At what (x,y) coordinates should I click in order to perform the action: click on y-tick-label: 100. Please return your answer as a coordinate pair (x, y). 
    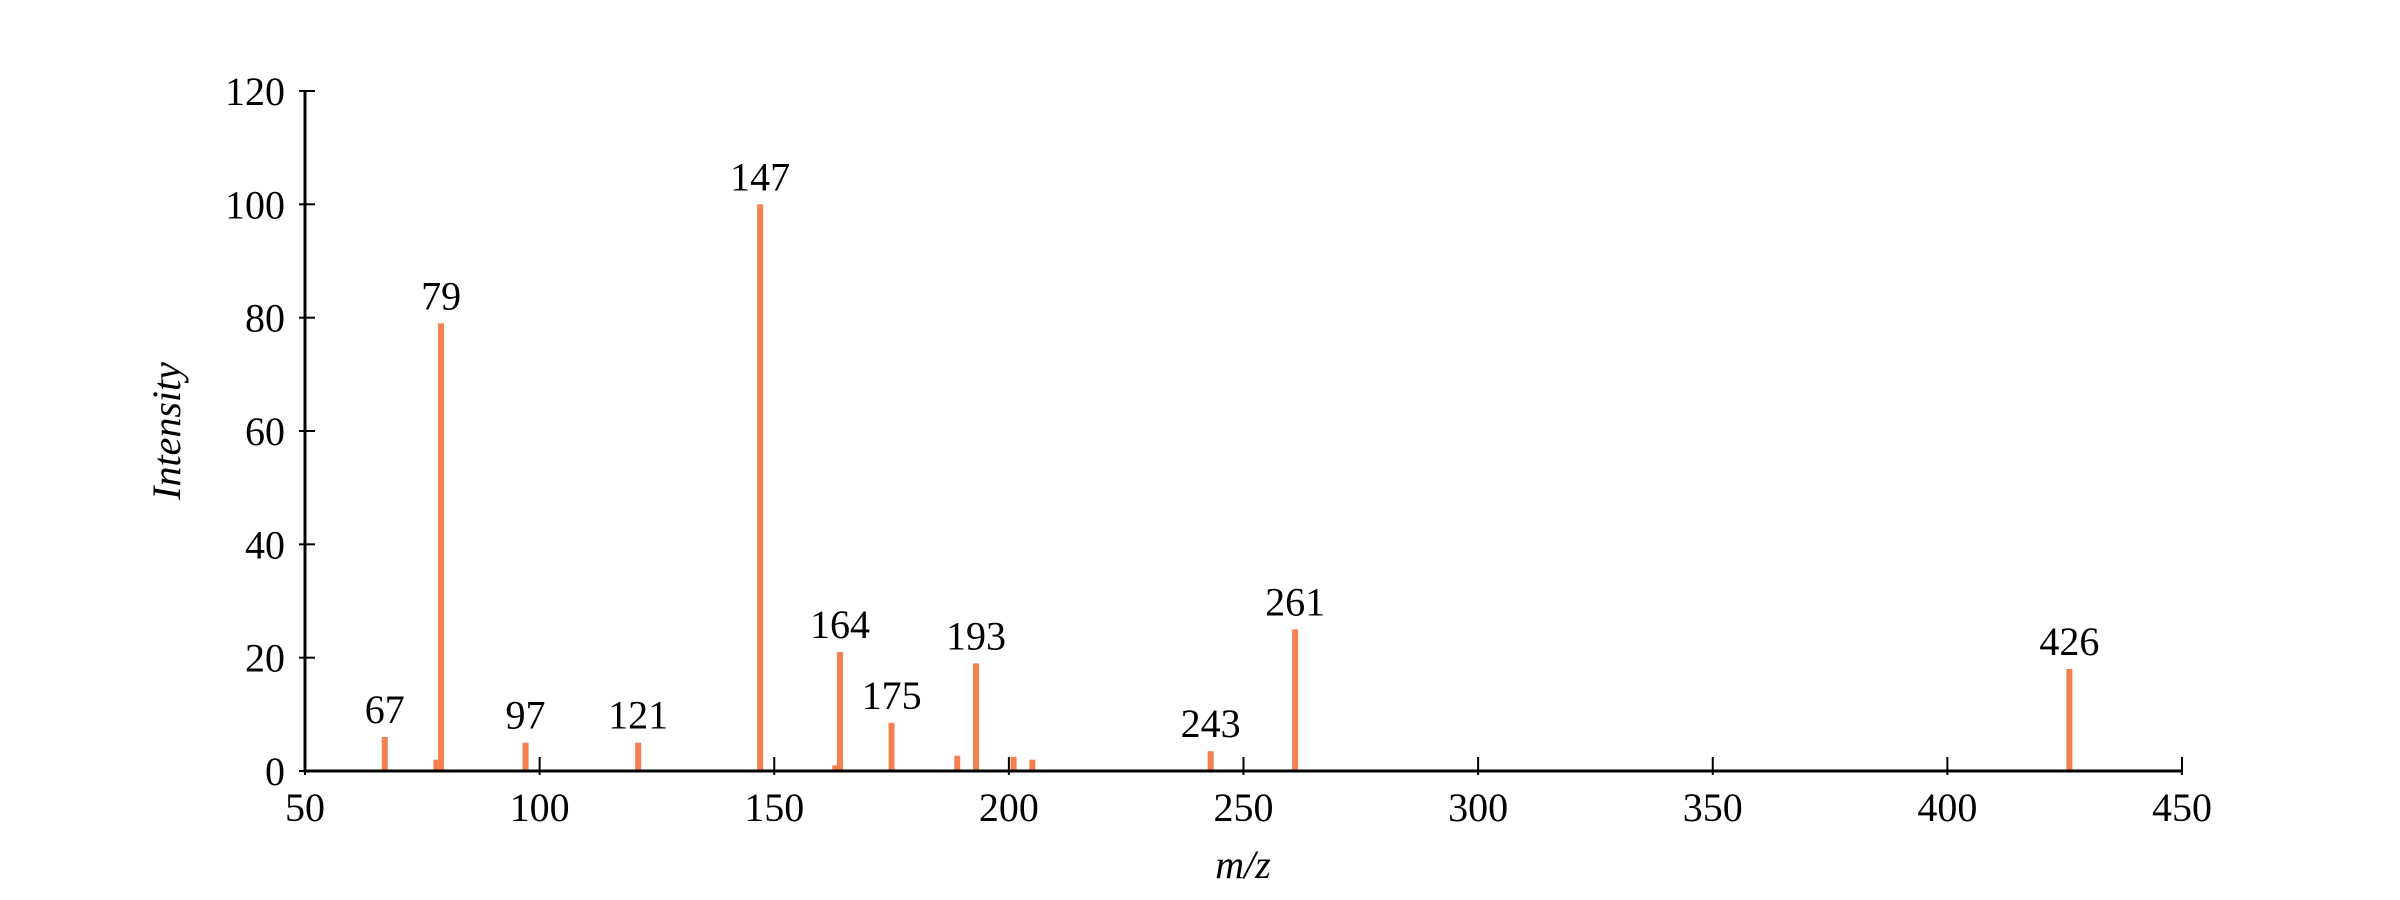
    Looking at the image, I should click on (255, 204).